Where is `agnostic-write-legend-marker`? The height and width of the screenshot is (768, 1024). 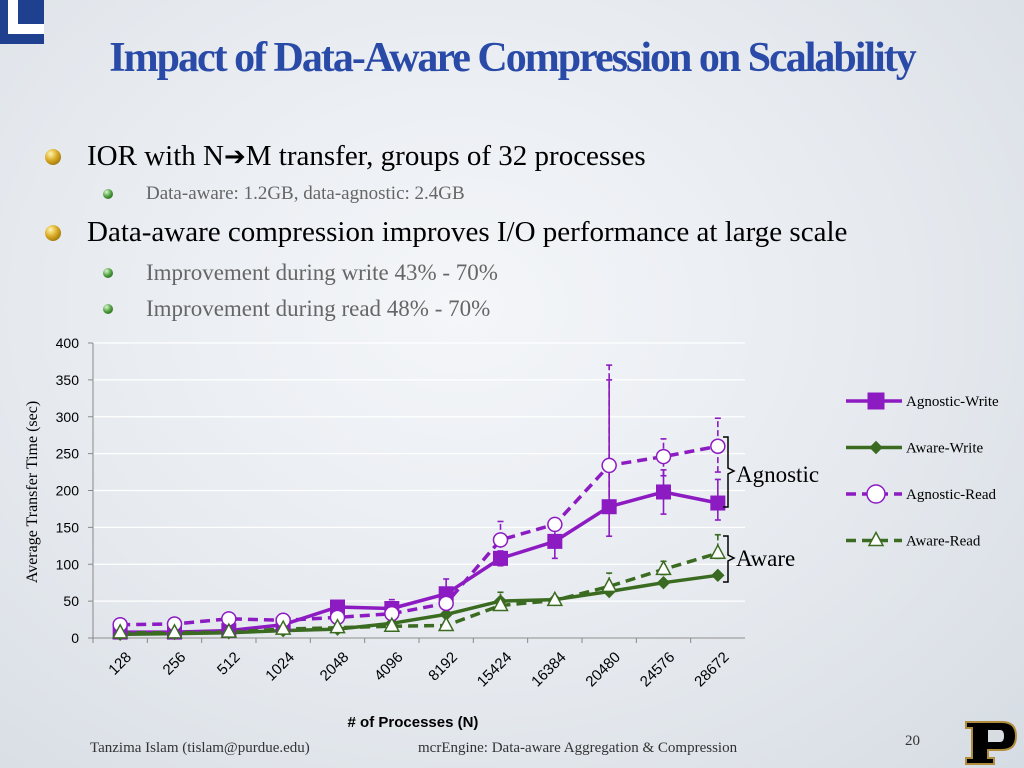
agnostic-write-legend-marker is located at coordinates (876, 401).